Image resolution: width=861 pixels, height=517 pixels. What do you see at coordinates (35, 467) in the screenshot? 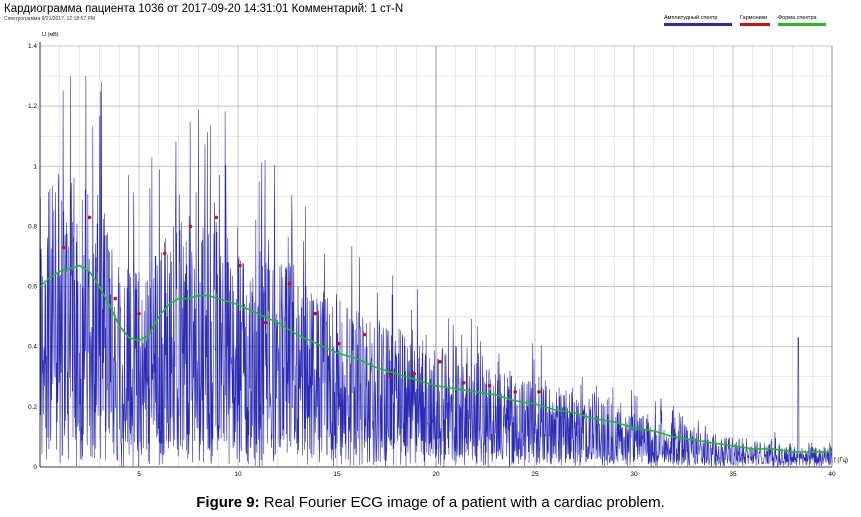
I see `y-tick-label: 0` at bounding box center [35, 467].